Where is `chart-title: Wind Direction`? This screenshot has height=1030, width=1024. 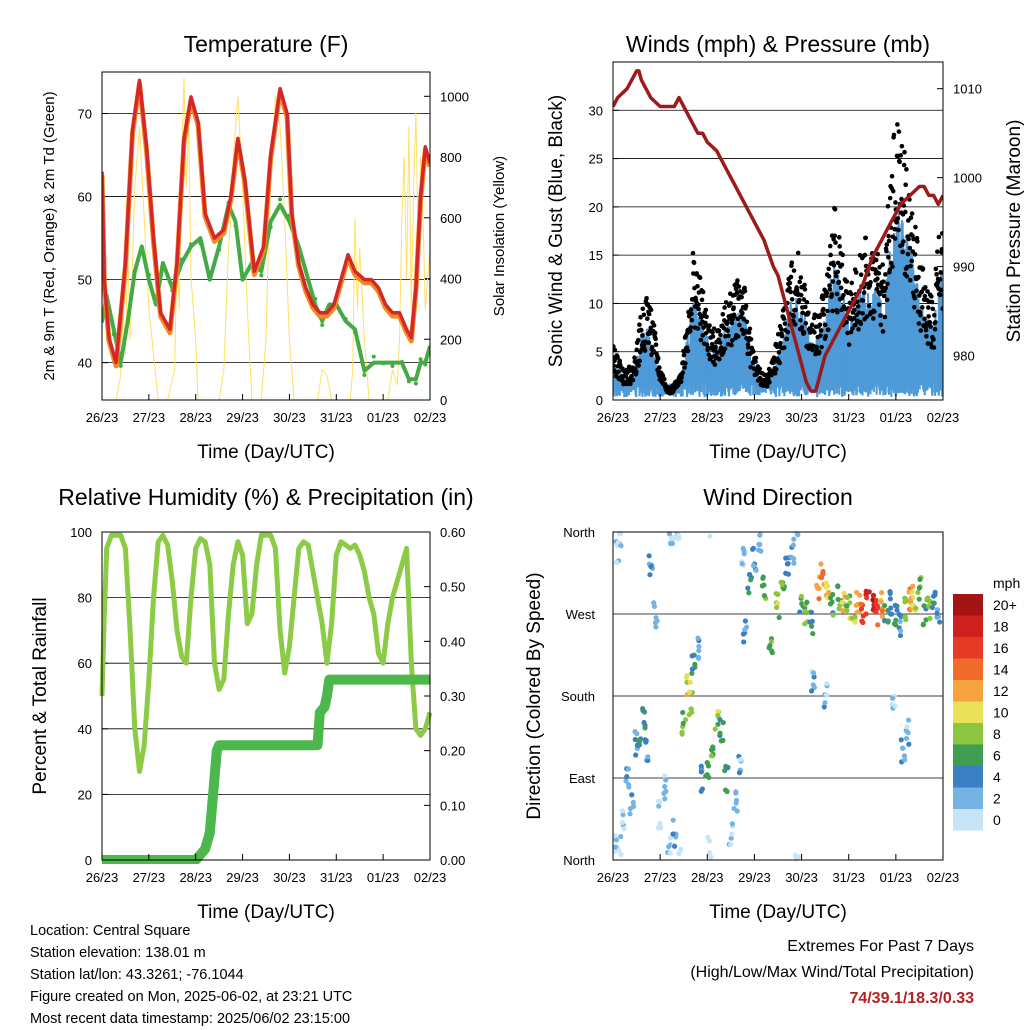 chart-title: Wind Direction is located at coordinates (778, 497).